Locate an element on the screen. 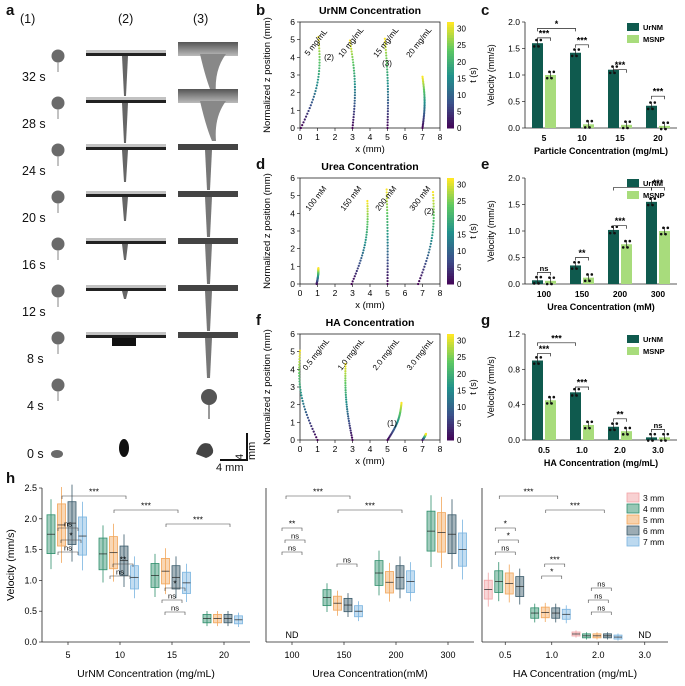  y-tick-label: 1 is located at coordinates (292, 422).